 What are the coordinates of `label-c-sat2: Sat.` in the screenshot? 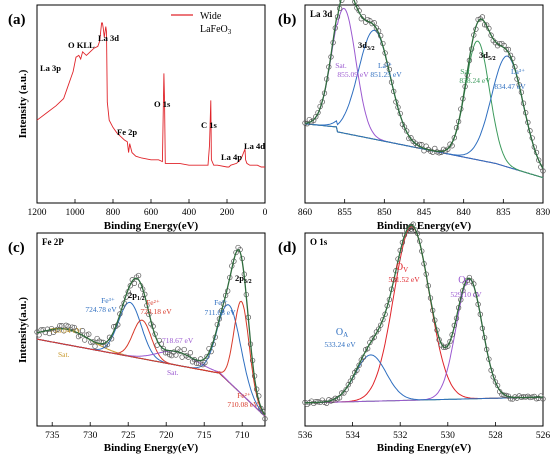 It's located at (173, 372).